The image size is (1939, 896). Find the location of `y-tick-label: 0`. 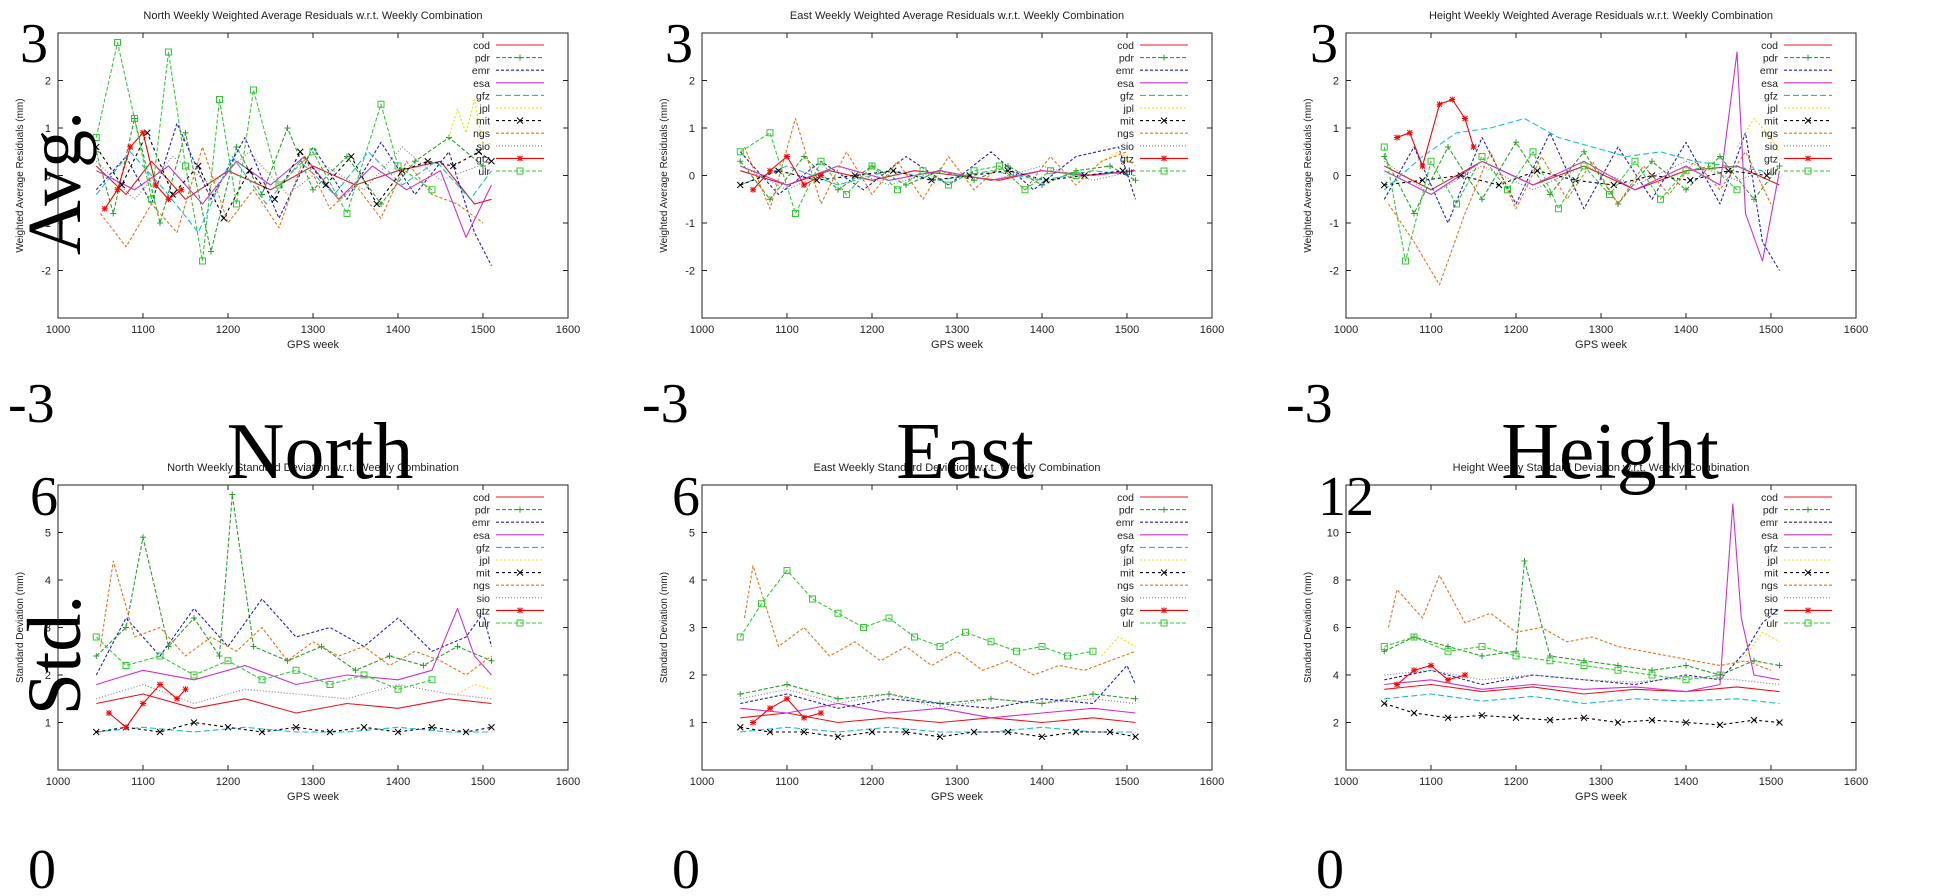

y-tick-label: 0 is located at coordinates (1336, 177).